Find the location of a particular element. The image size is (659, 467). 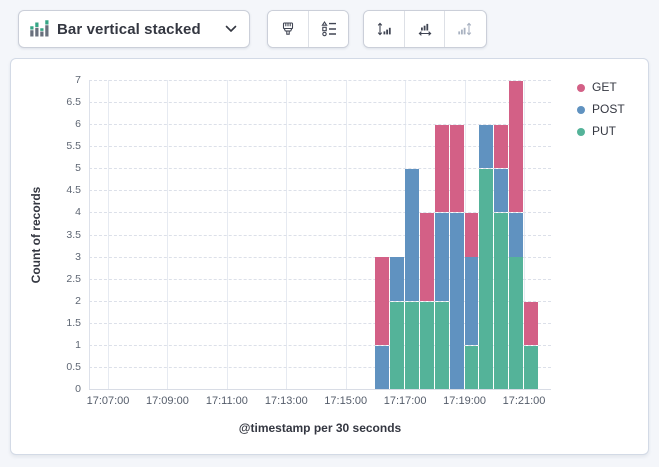

right-axis-button is located at coordinates (464, 29).